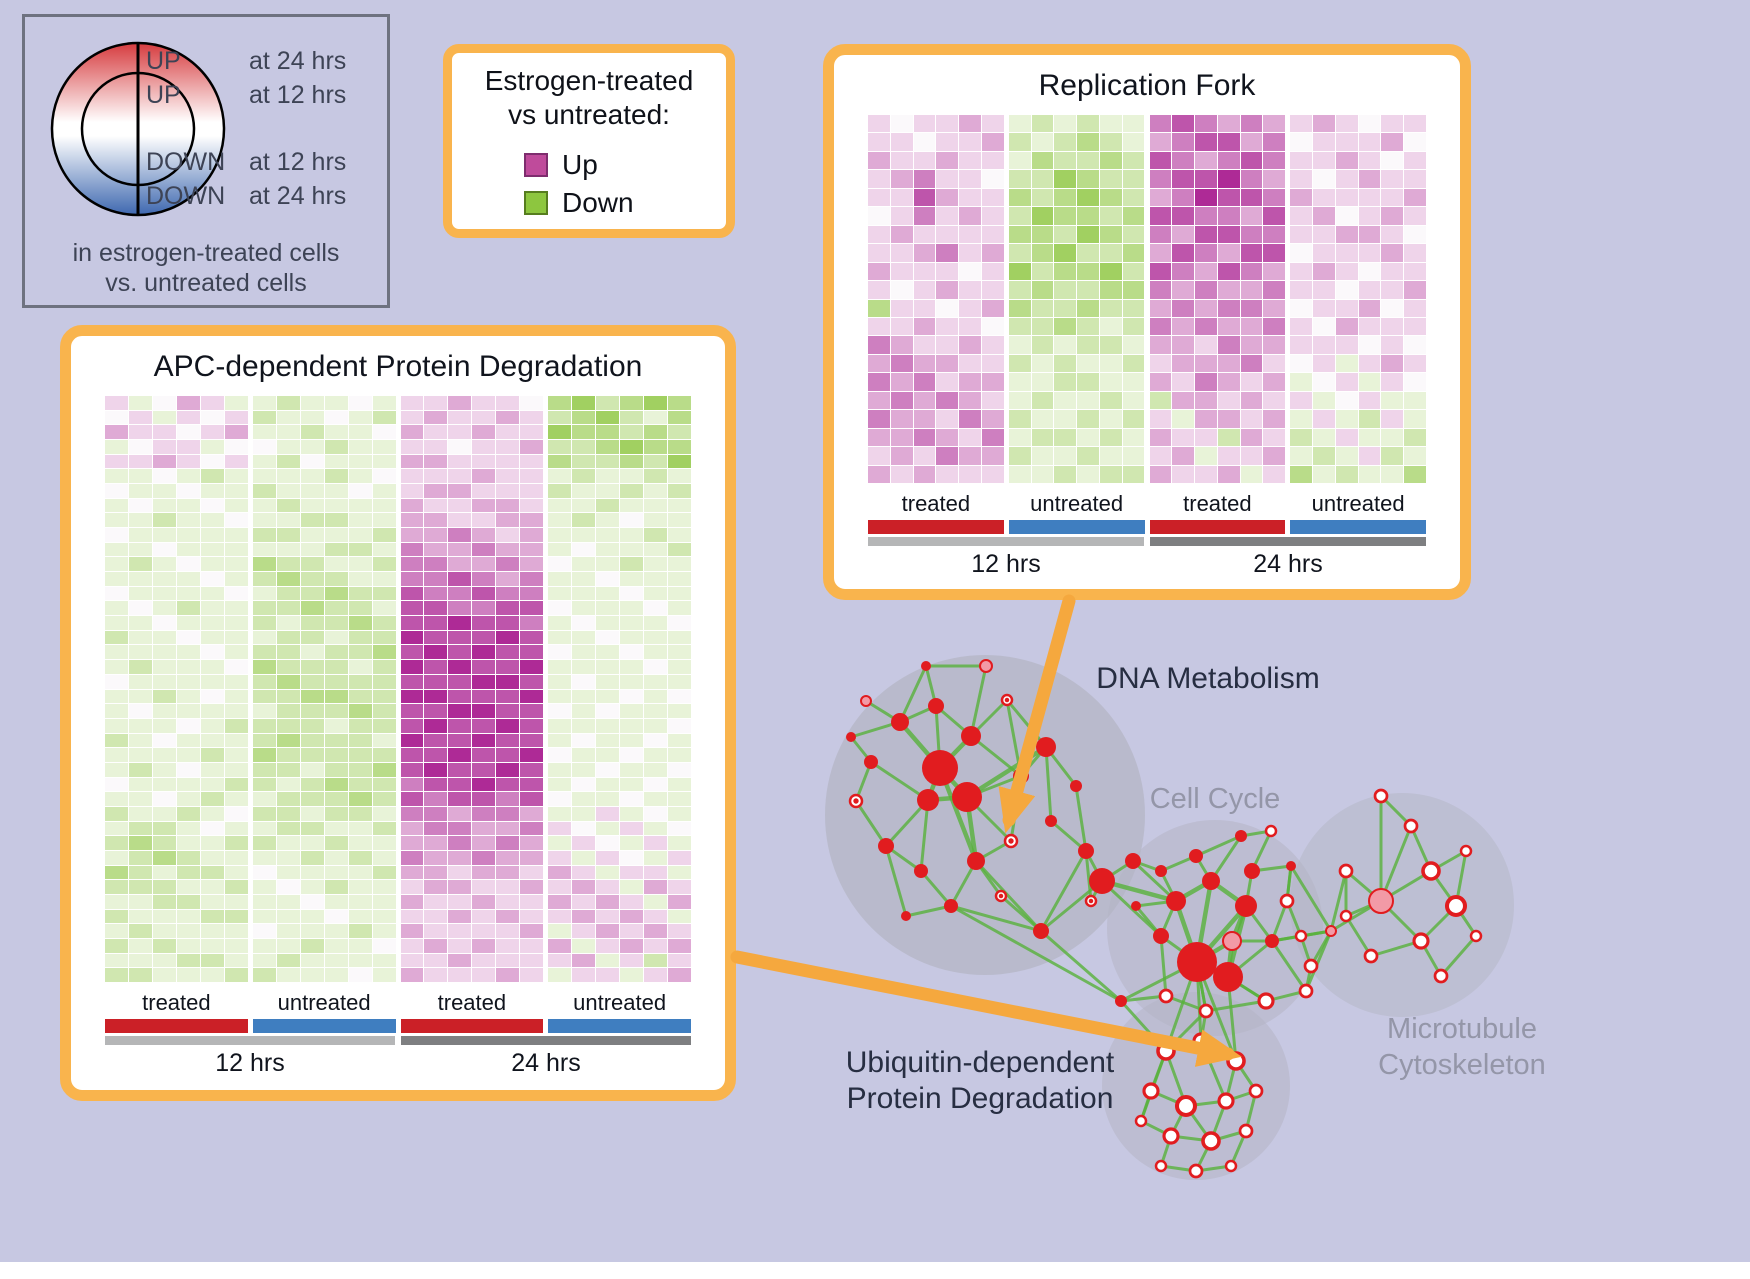  I want to click on gene-node-ringed-center, so click(856, 801).